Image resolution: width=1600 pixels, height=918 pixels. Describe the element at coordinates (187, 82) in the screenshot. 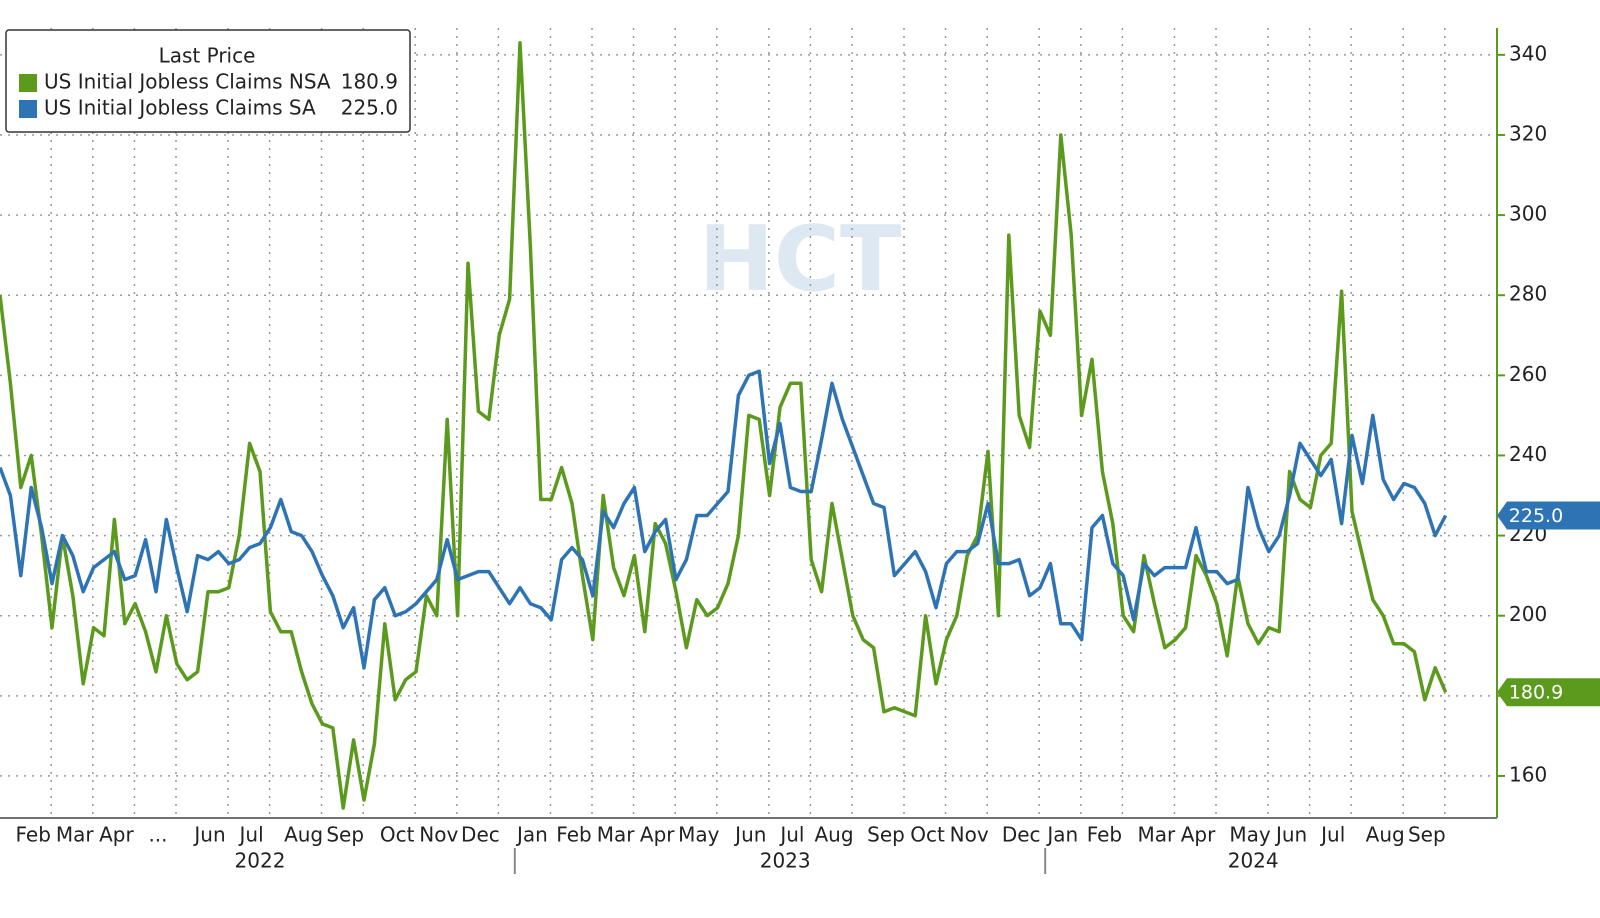

I see `legend-label: US Initial Jobless Claims NSA` at that location.